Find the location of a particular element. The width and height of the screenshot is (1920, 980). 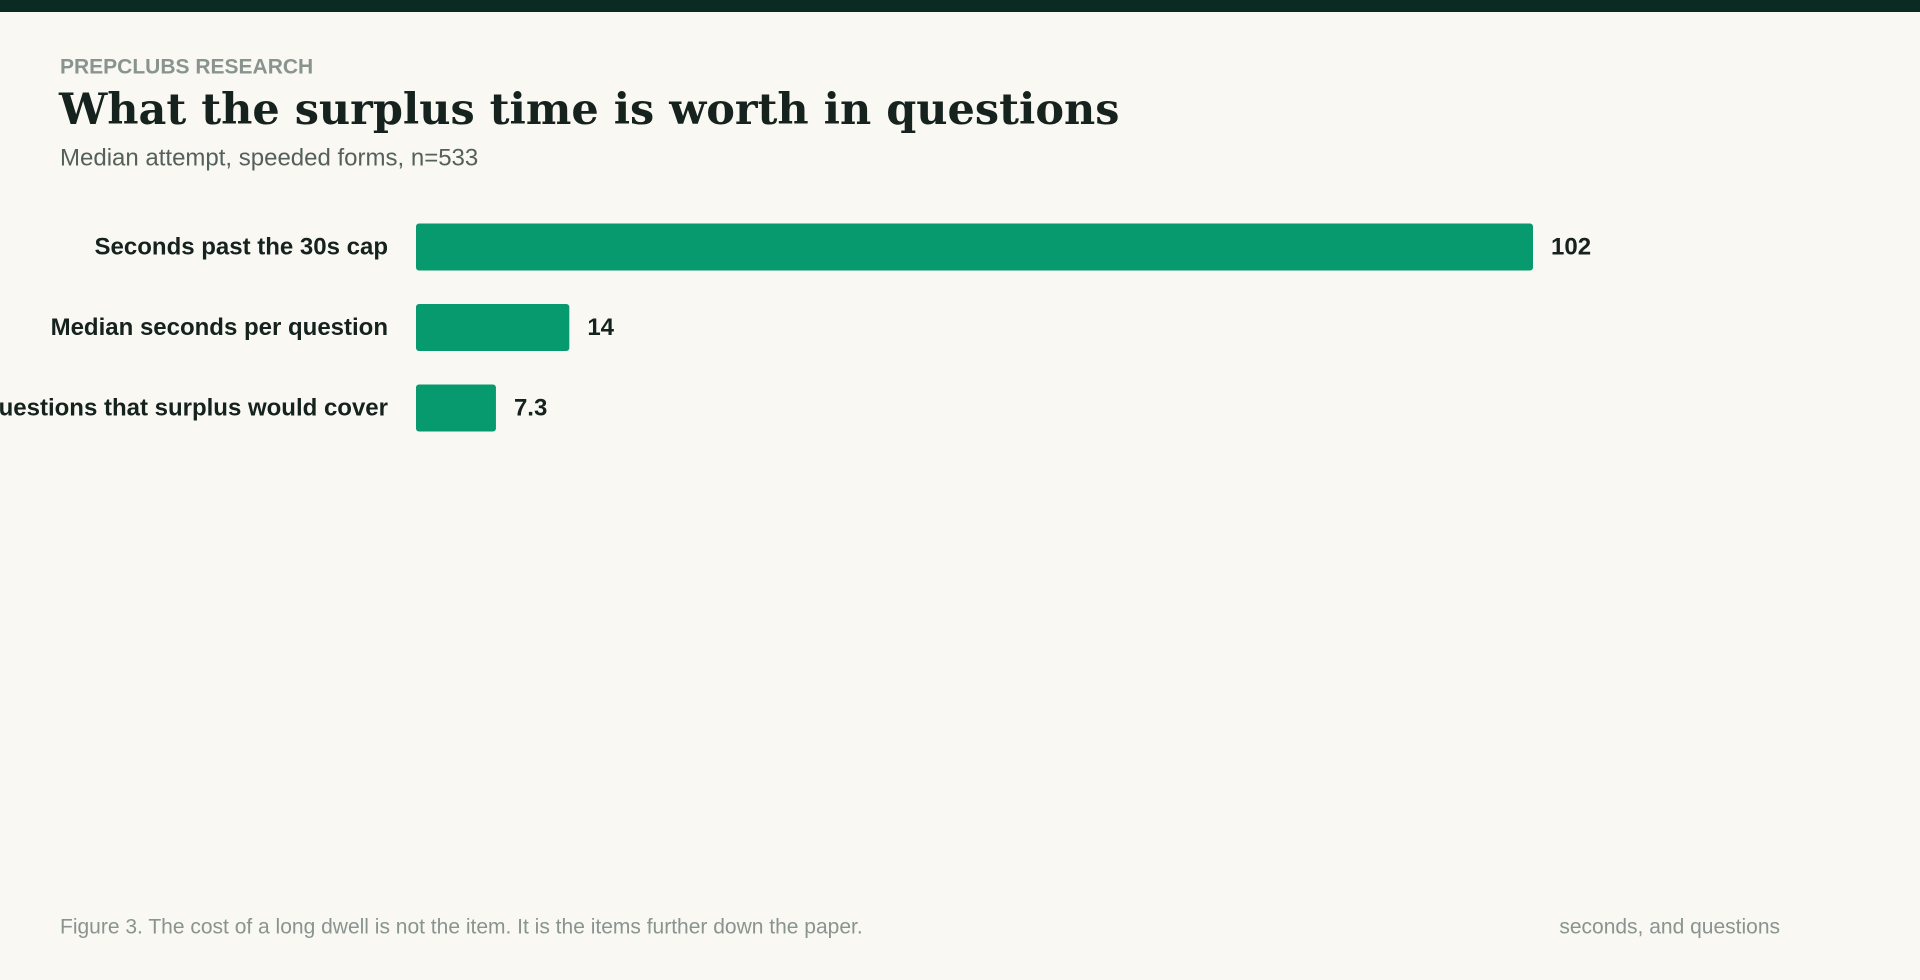

units-note: seconds, and questions is located at coordinates (1669, 927).